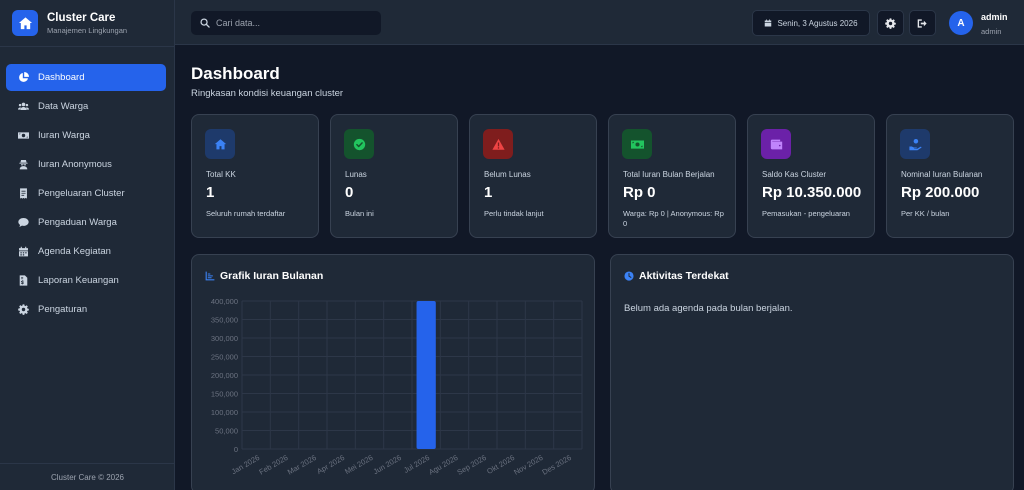 The height and width of the screenshot is (490, 1024). I want to click on card-value: 1, so click(488, 192).